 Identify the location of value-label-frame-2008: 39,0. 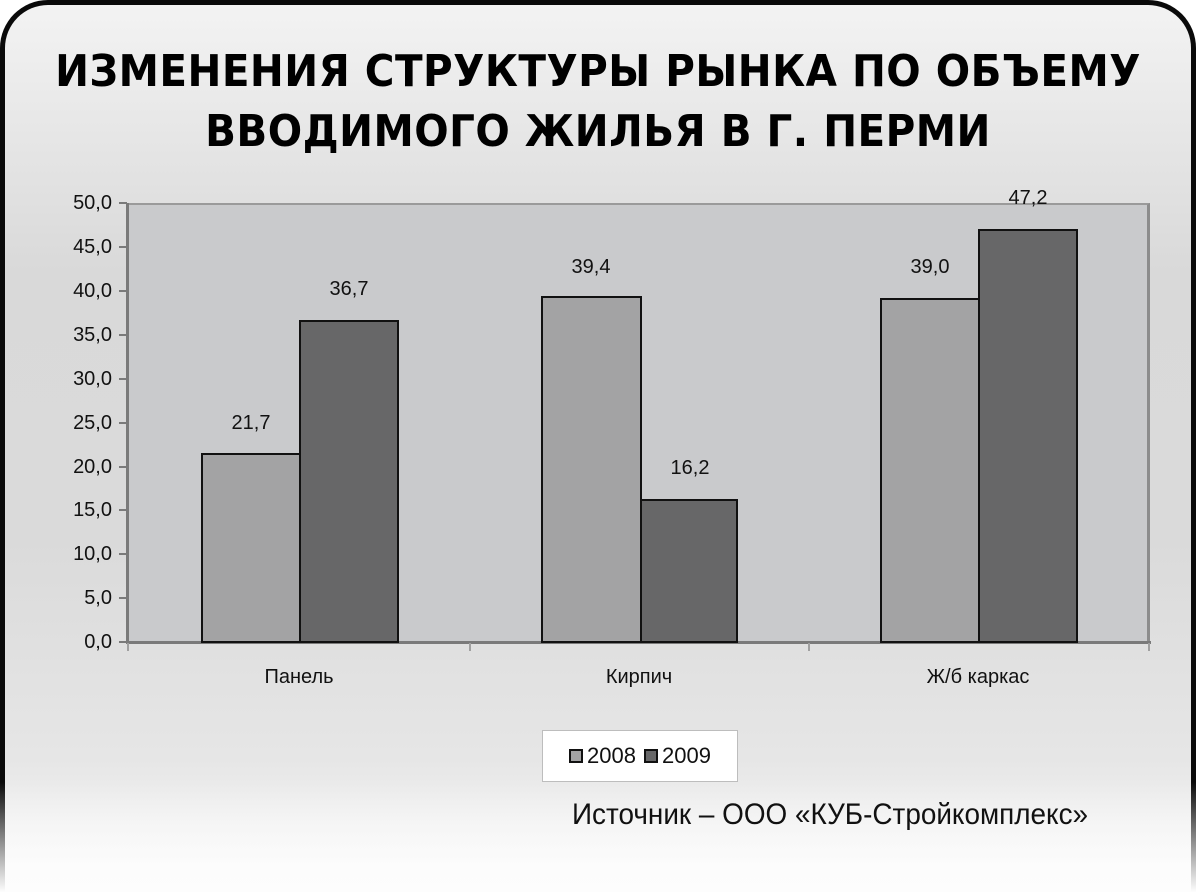
(930, 267).